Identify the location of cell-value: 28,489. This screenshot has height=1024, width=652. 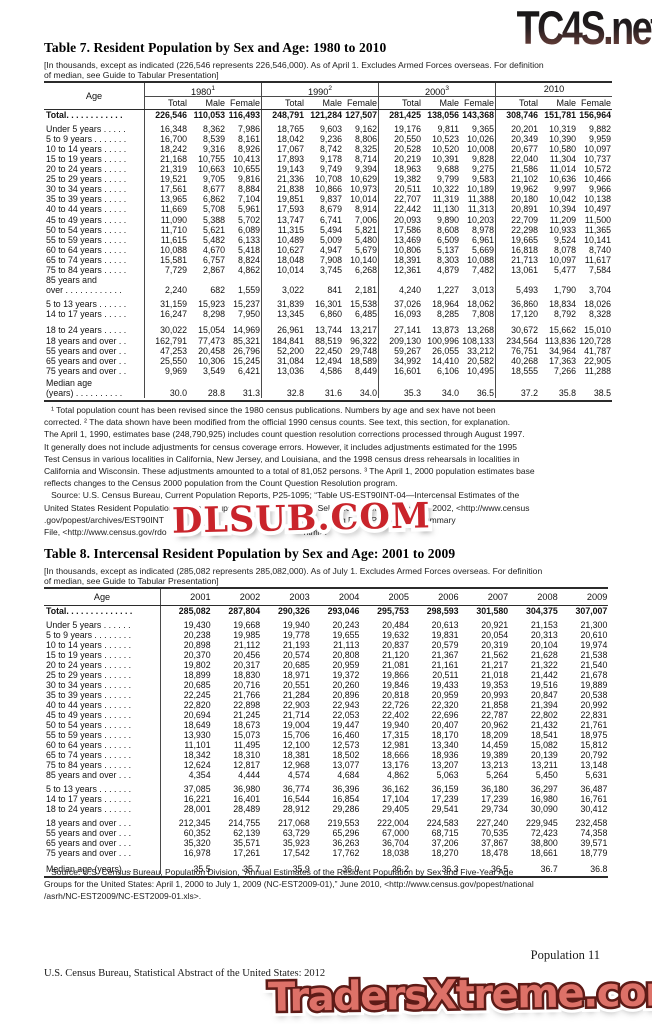
(247, 808).